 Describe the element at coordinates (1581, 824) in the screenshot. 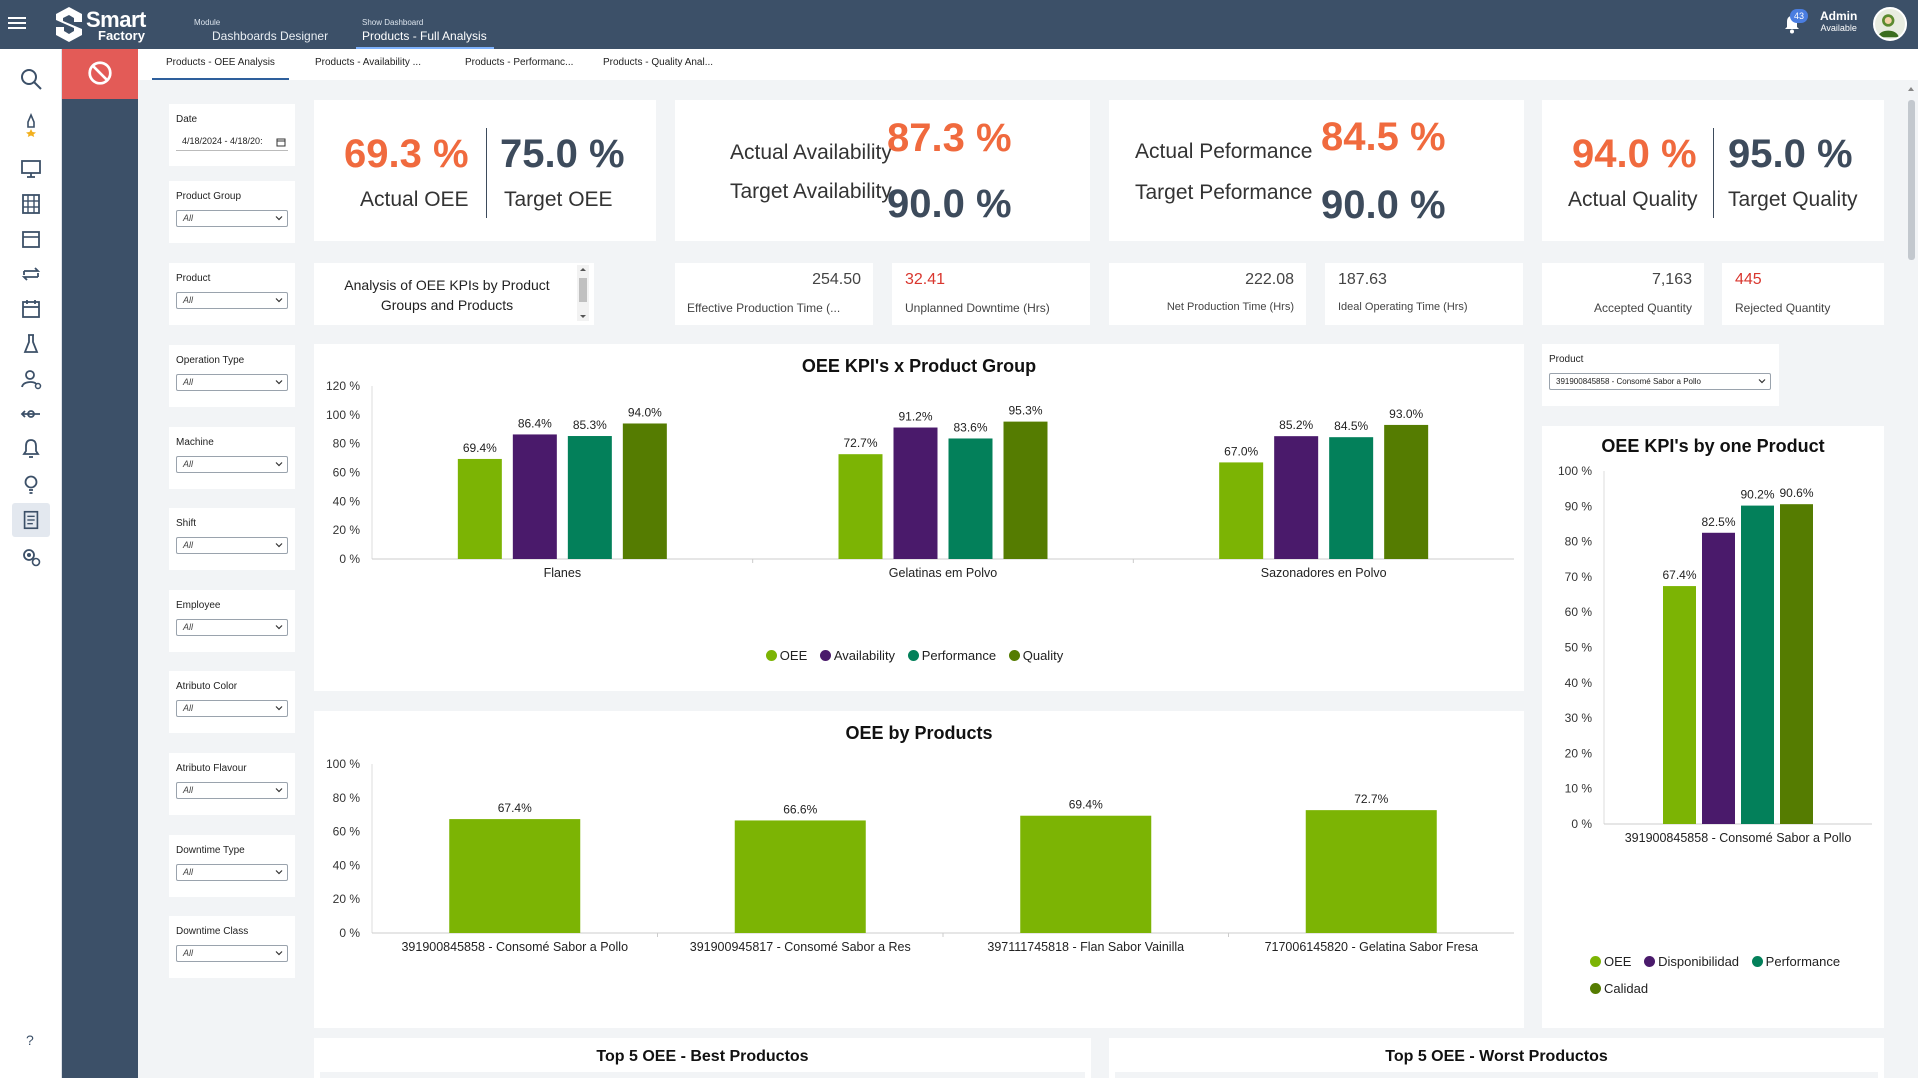

I see `y-tick-label: 0 %` at that location.